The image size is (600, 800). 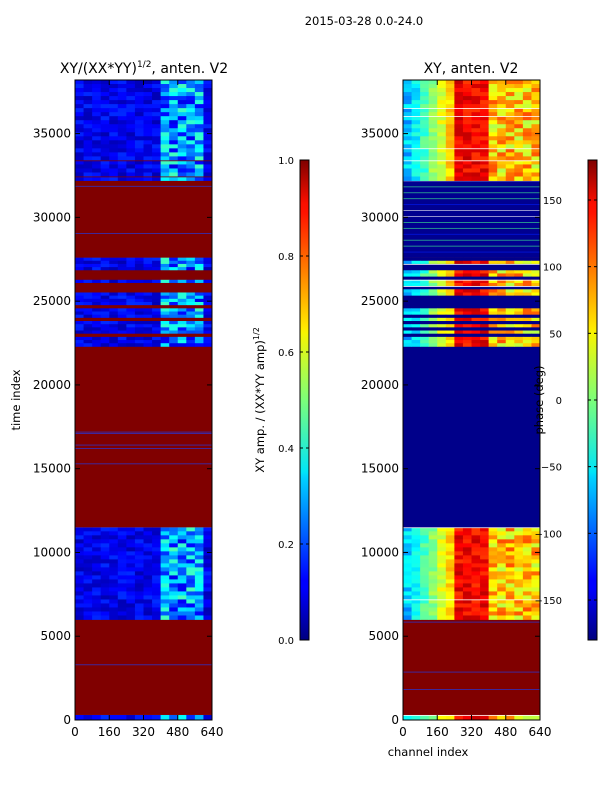 What do you see at coordinates (52, 469) in the screenshot?
I see `y-tick-label: 15000` at bounding box center [52, 469].